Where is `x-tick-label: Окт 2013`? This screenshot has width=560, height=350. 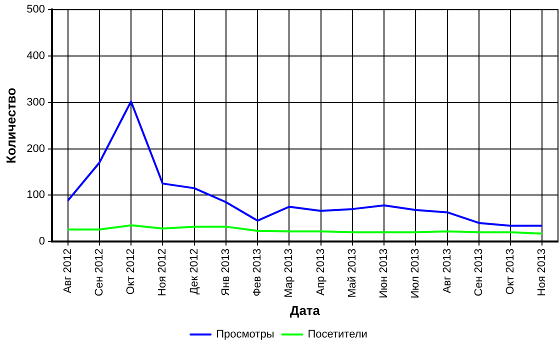 x-tick-label: Окт 2013 is located at coordinates (510, 271).